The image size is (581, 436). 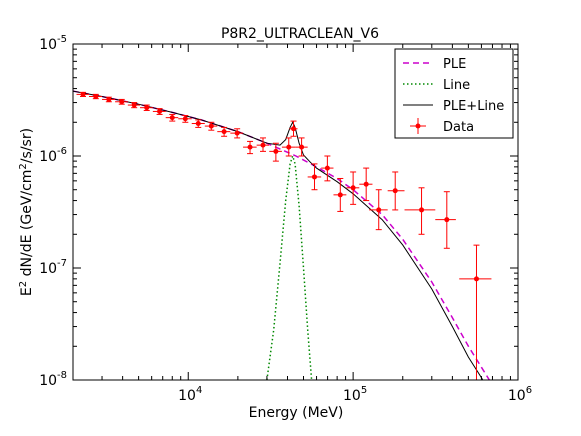 I want to click on y-tick-label: 10⁻⁸, so click(x=53, y=379).